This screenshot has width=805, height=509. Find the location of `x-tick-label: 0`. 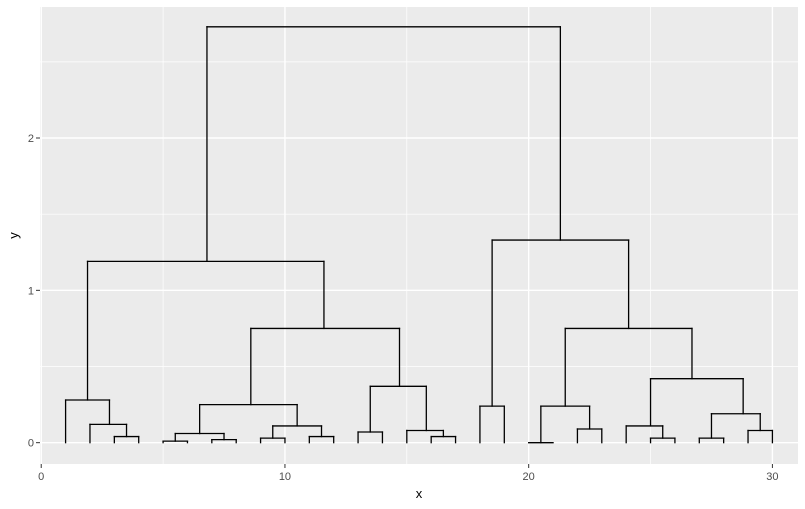

x-tick-label: 0 is located at coordinates (41, 477).